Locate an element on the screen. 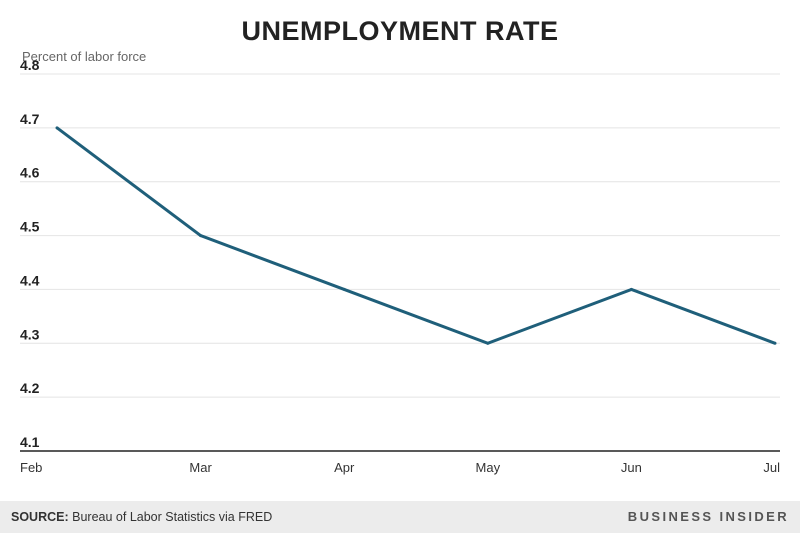 This screenshot has height=533, width=800. y-tick-label: 4.5 is located at coordinates (30, 227).